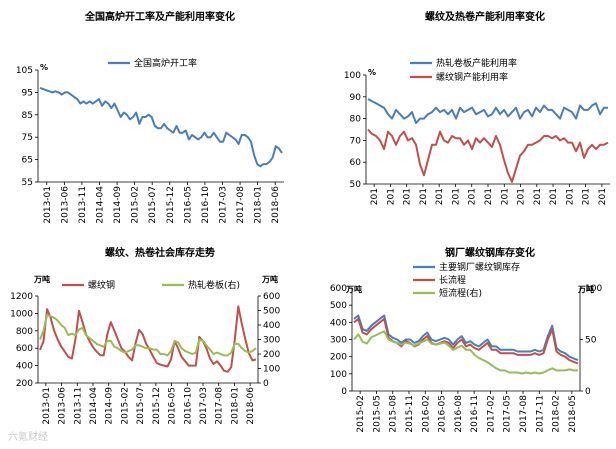 This screenshot has width=616, height=449. What do you see at coordinates (557, 414) in the screenshot?
I see `chart4-x-tick-label: 2018-02` at bounding box center [557, 414].